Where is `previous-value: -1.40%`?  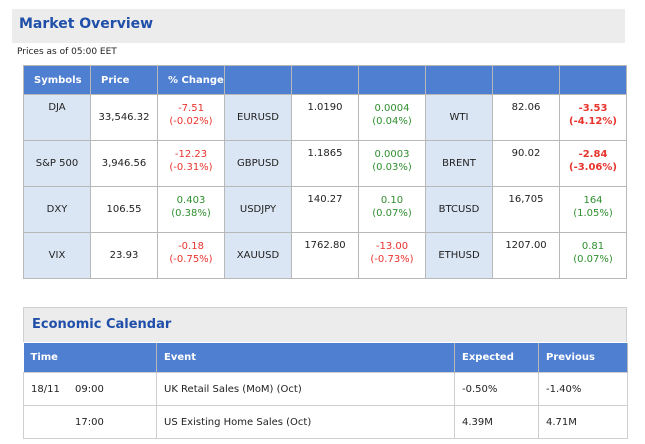
previous-value: -1.40% is located at coordinates (583, 389).